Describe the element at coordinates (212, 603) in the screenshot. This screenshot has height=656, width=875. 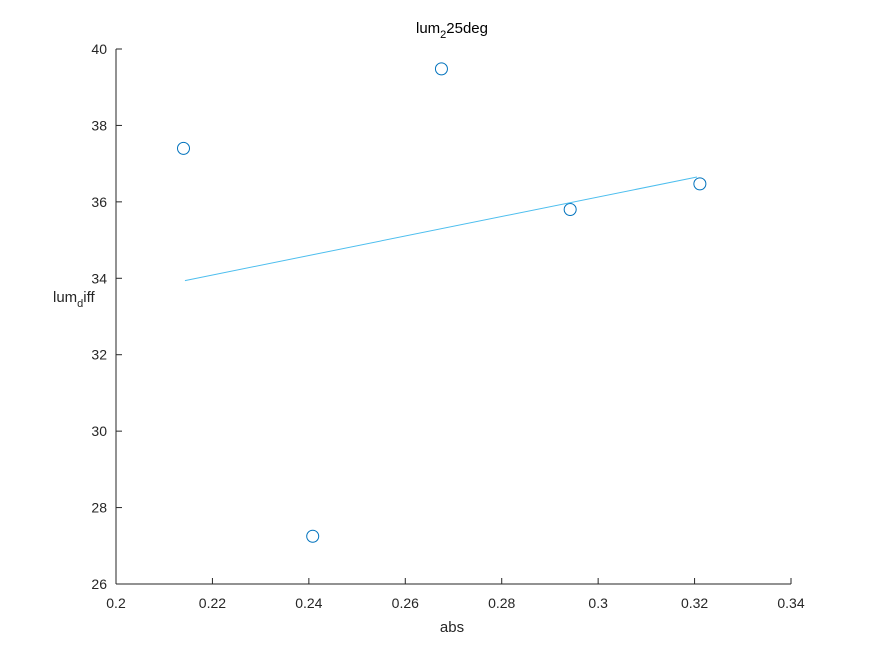
I see `x-tick-label: 0.22` at that location.